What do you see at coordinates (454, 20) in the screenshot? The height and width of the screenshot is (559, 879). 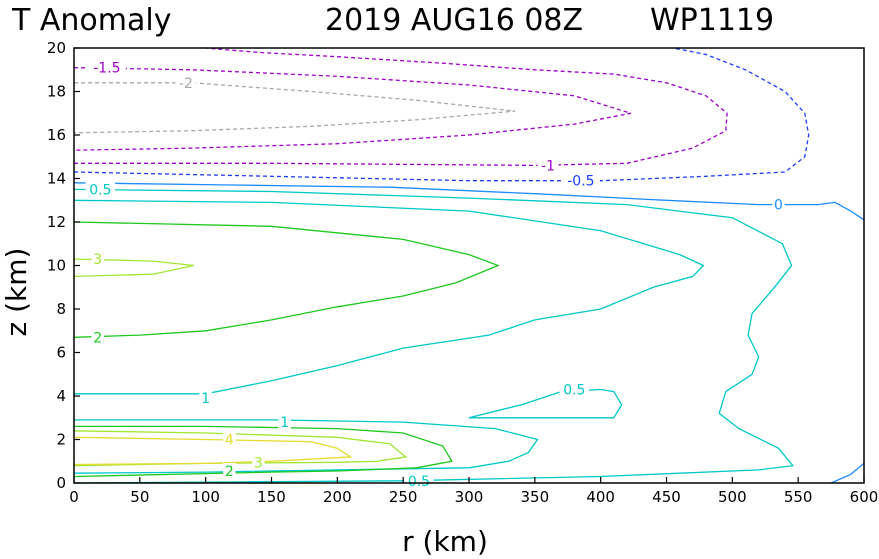 I see `title-datetime: 2019 AUG16 08Z` at bounding box center [454, 20].